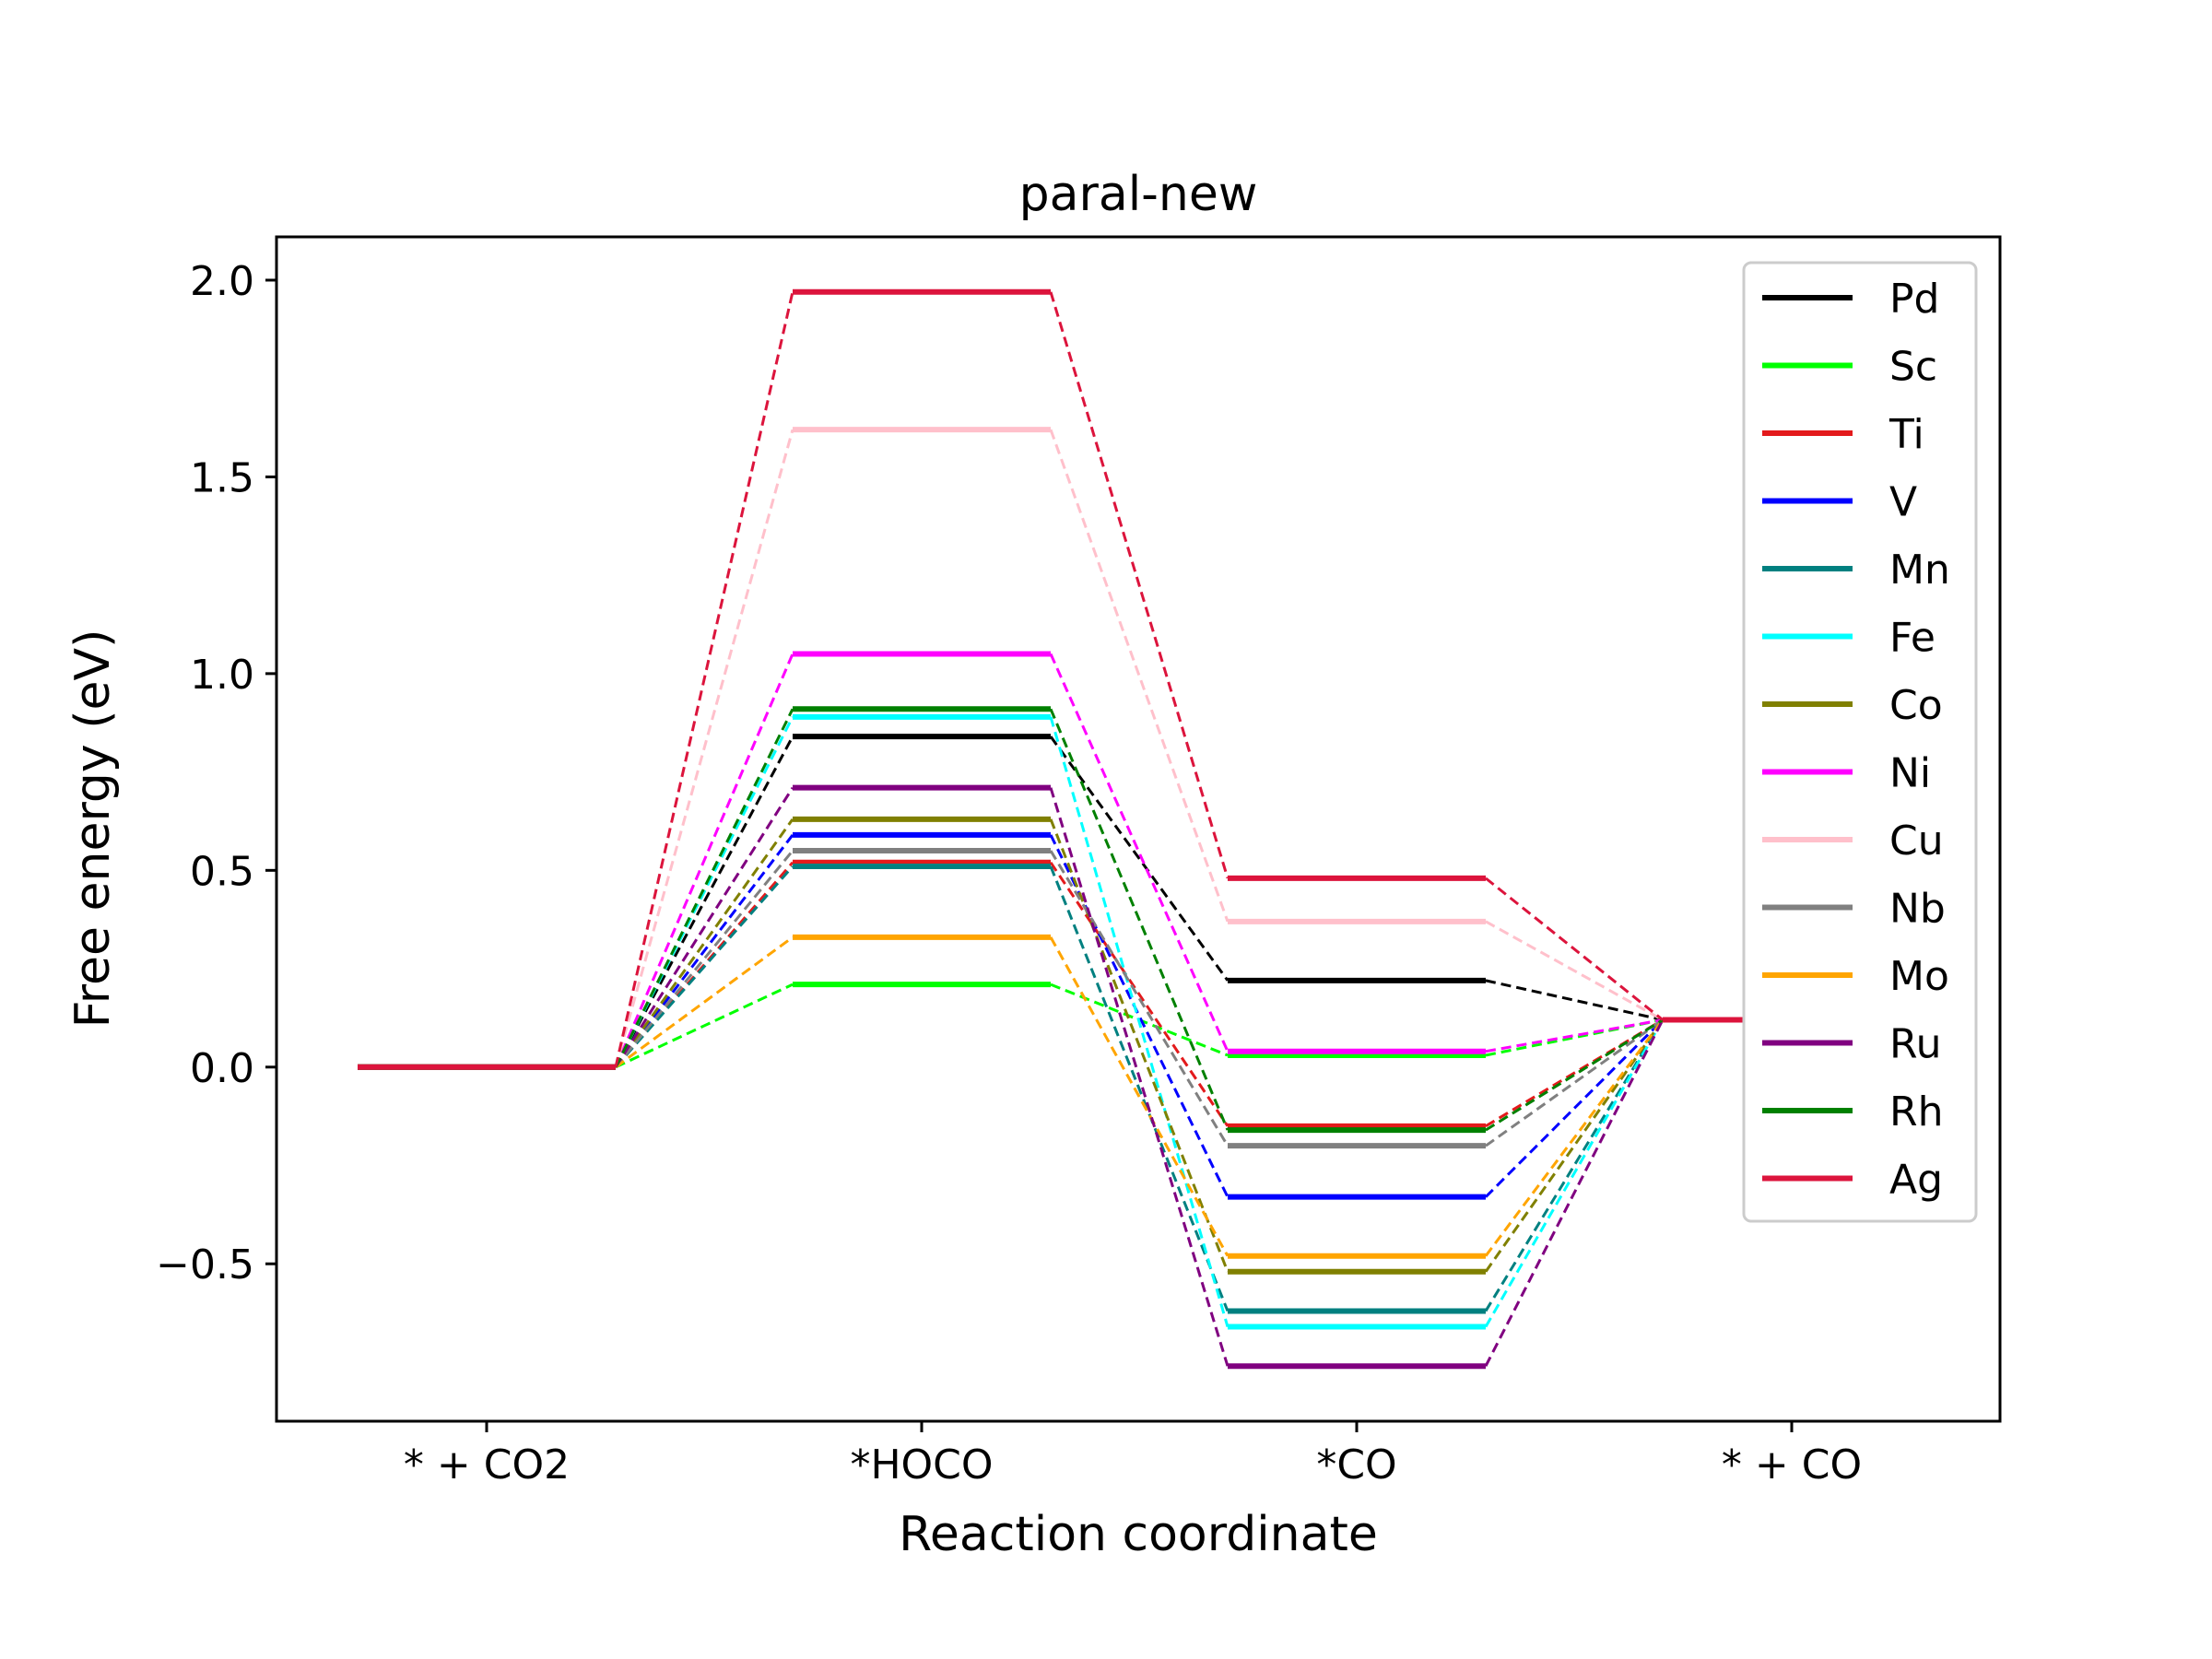 The width and height of the screenshot is (2212, 1659). Describe the element at coordinates (1850, 299) in the screenshot. I see `legend-item-pd: Pd` at that location.